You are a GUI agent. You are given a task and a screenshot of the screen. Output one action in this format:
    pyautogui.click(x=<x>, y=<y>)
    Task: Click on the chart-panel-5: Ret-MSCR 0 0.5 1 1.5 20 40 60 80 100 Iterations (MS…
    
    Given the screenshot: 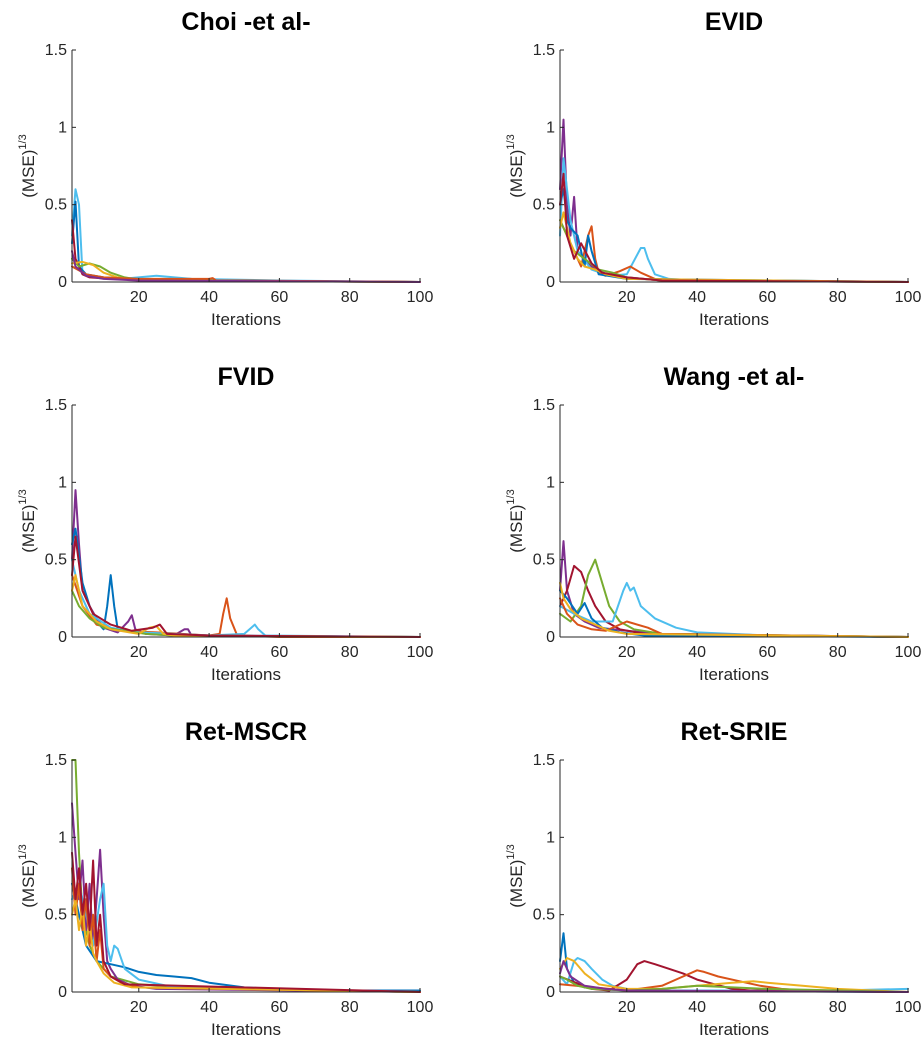 What is the action you would take?
    pyautogui.click(x=225, y=878)
    